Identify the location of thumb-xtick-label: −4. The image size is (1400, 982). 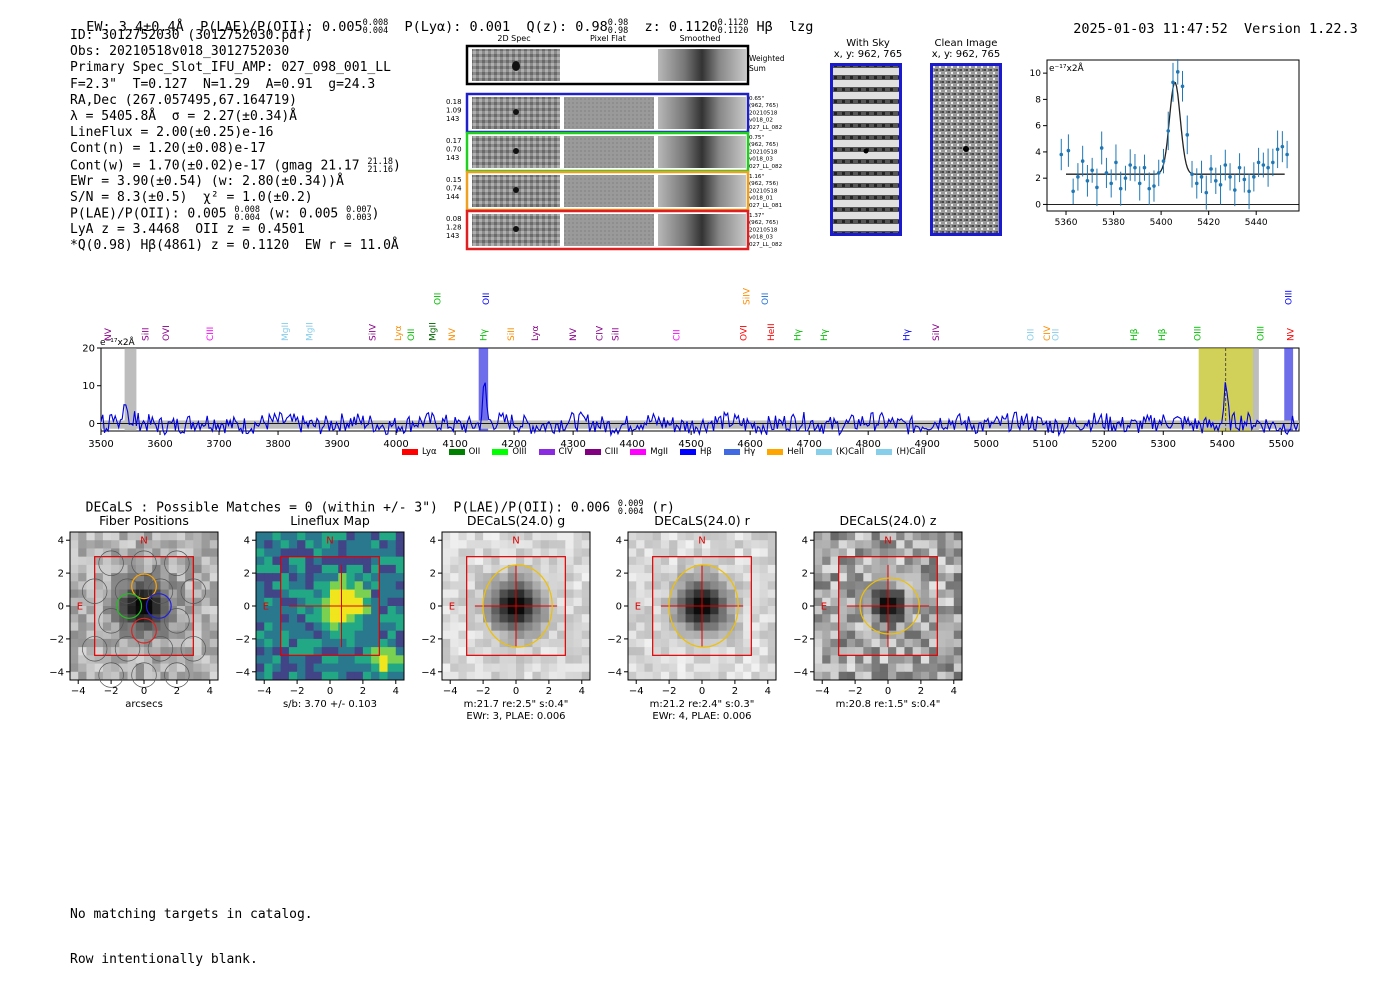
(264, 691).